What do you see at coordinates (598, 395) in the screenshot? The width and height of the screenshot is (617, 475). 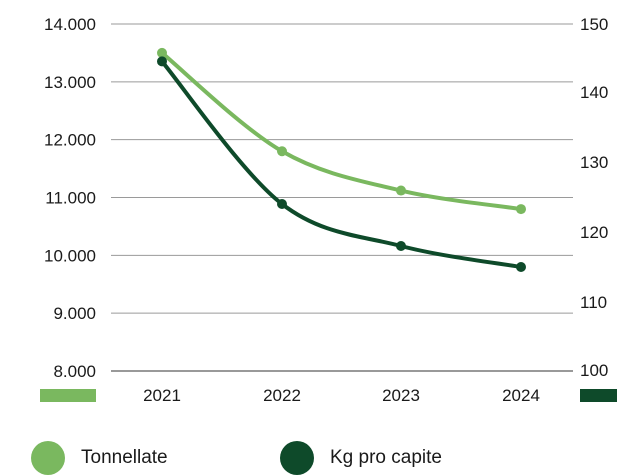 I see `right-axis-color-swatch` at bounding box center [598, 395].